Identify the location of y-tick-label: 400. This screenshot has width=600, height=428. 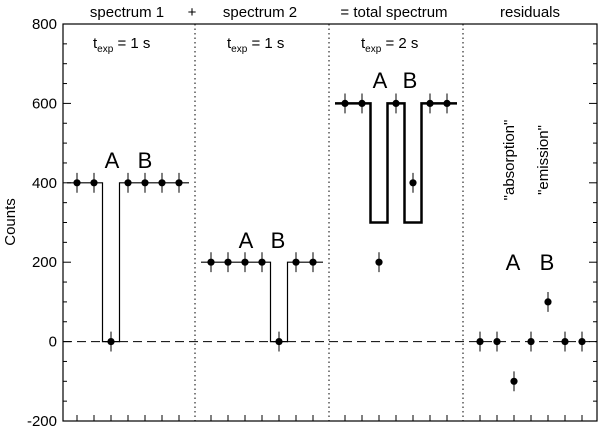
(44, 183).